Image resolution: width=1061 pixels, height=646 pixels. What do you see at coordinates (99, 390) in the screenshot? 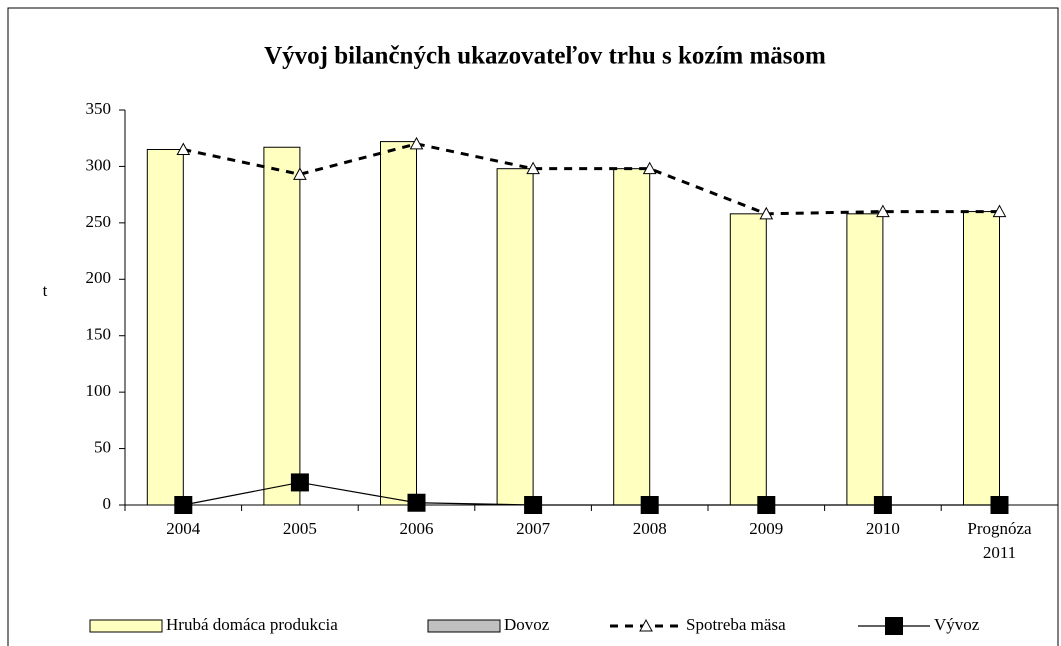
I see `y-tick-label: 100` at bounding box center [99, 390].